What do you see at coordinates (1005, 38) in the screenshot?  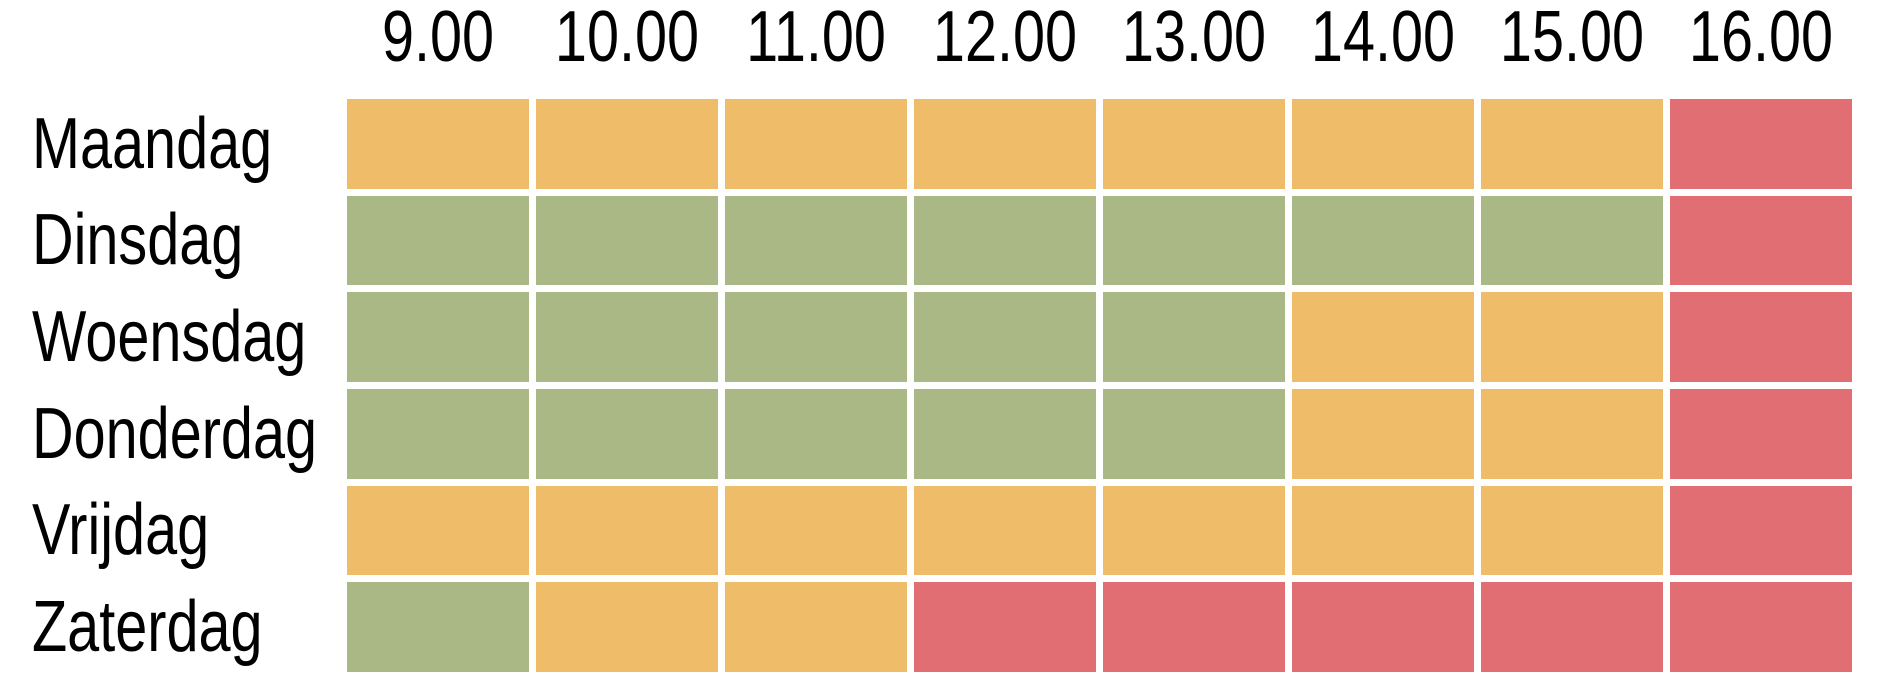 I see `column-header-12-00: 12.00` at bounding box center [1005, 38].